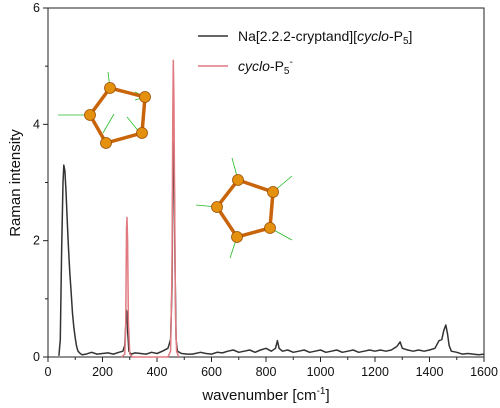 The height and width of the screenshot is (408, 500). What do you see at coordinates (48, 372) in the screenshot?
I see `x-tick-label-0: 0` at bounding box center [48, 372].